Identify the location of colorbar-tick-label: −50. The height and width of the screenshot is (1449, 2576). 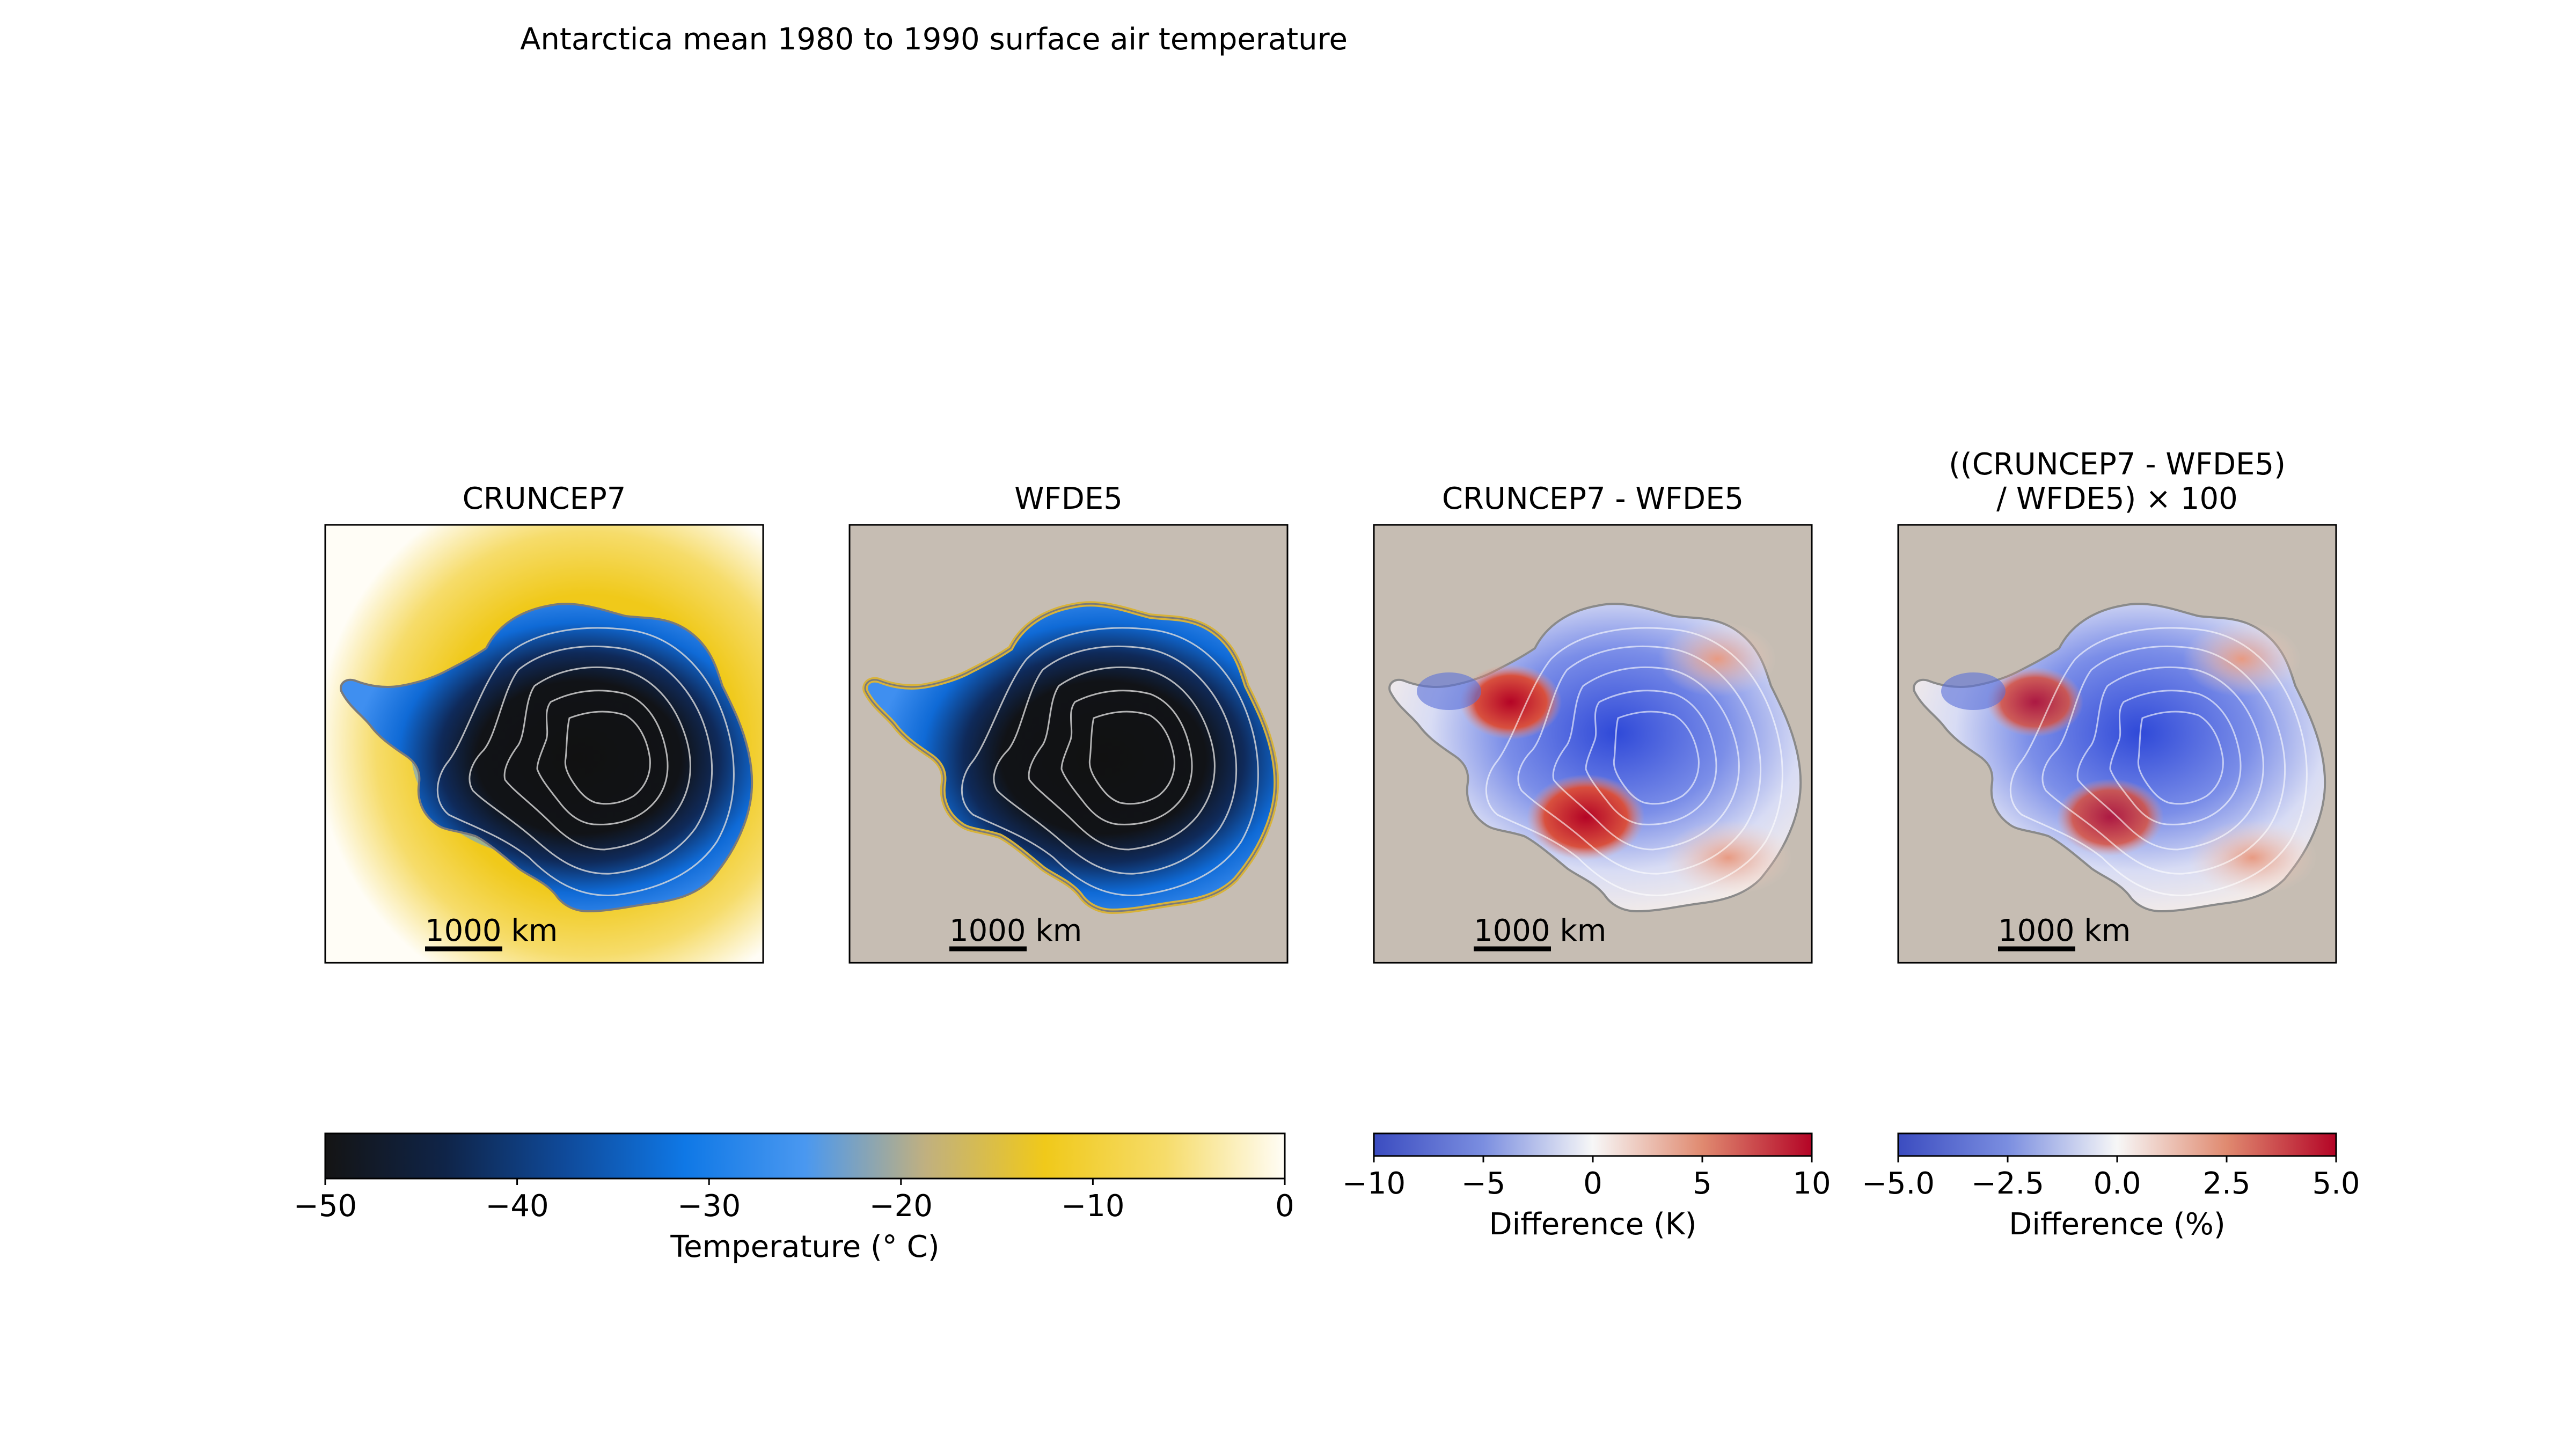
(325, 1206).